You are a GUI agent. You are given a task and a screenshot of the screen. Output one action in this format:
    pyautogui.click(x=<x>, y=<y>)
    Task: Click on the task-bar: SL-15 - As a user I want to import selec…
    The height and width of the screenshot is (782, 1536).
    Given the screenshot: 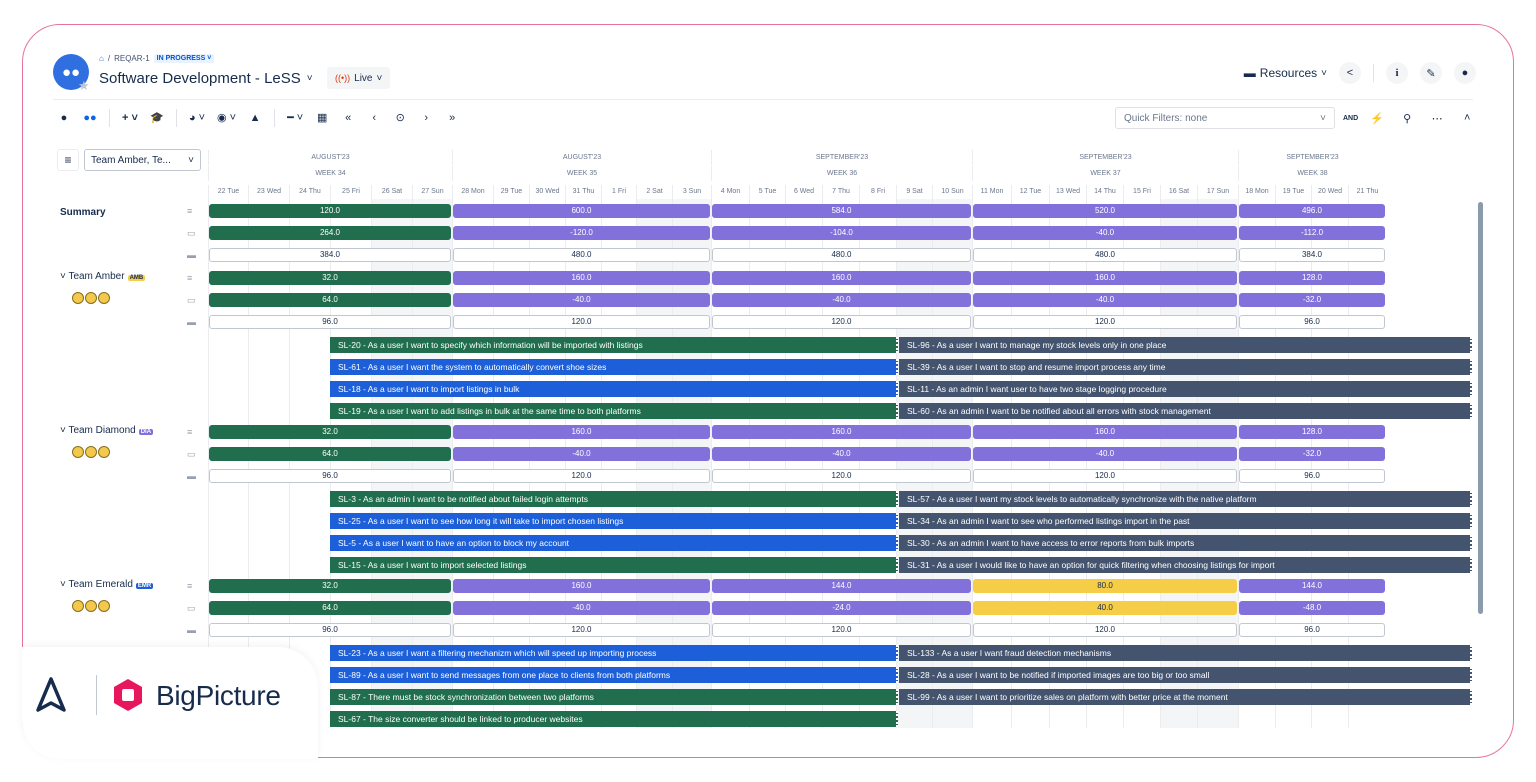 What is the action you would take?
    pyautogui.click(x=614, y=565)
    